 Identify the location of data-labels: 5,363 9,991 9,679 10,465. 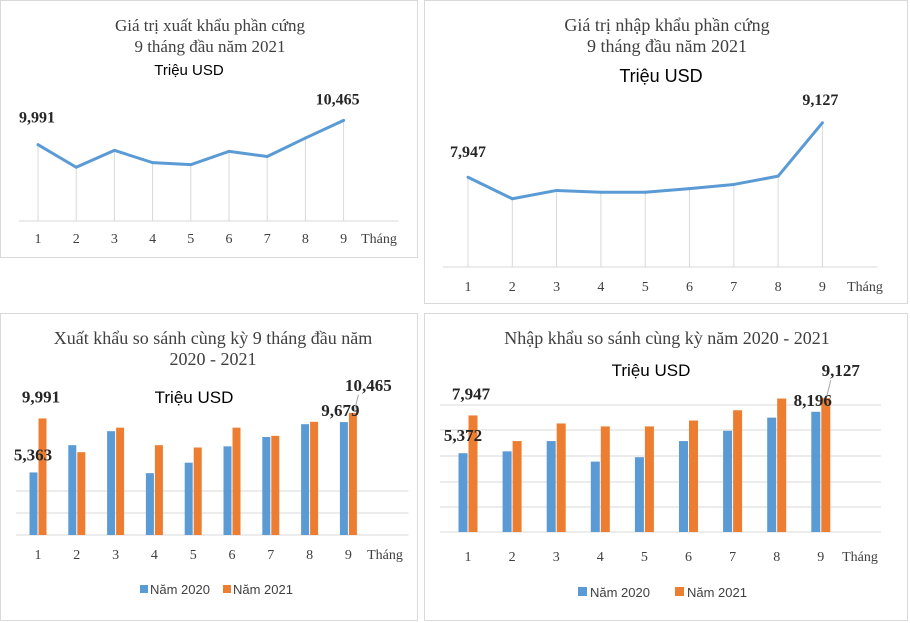
(203, 420).